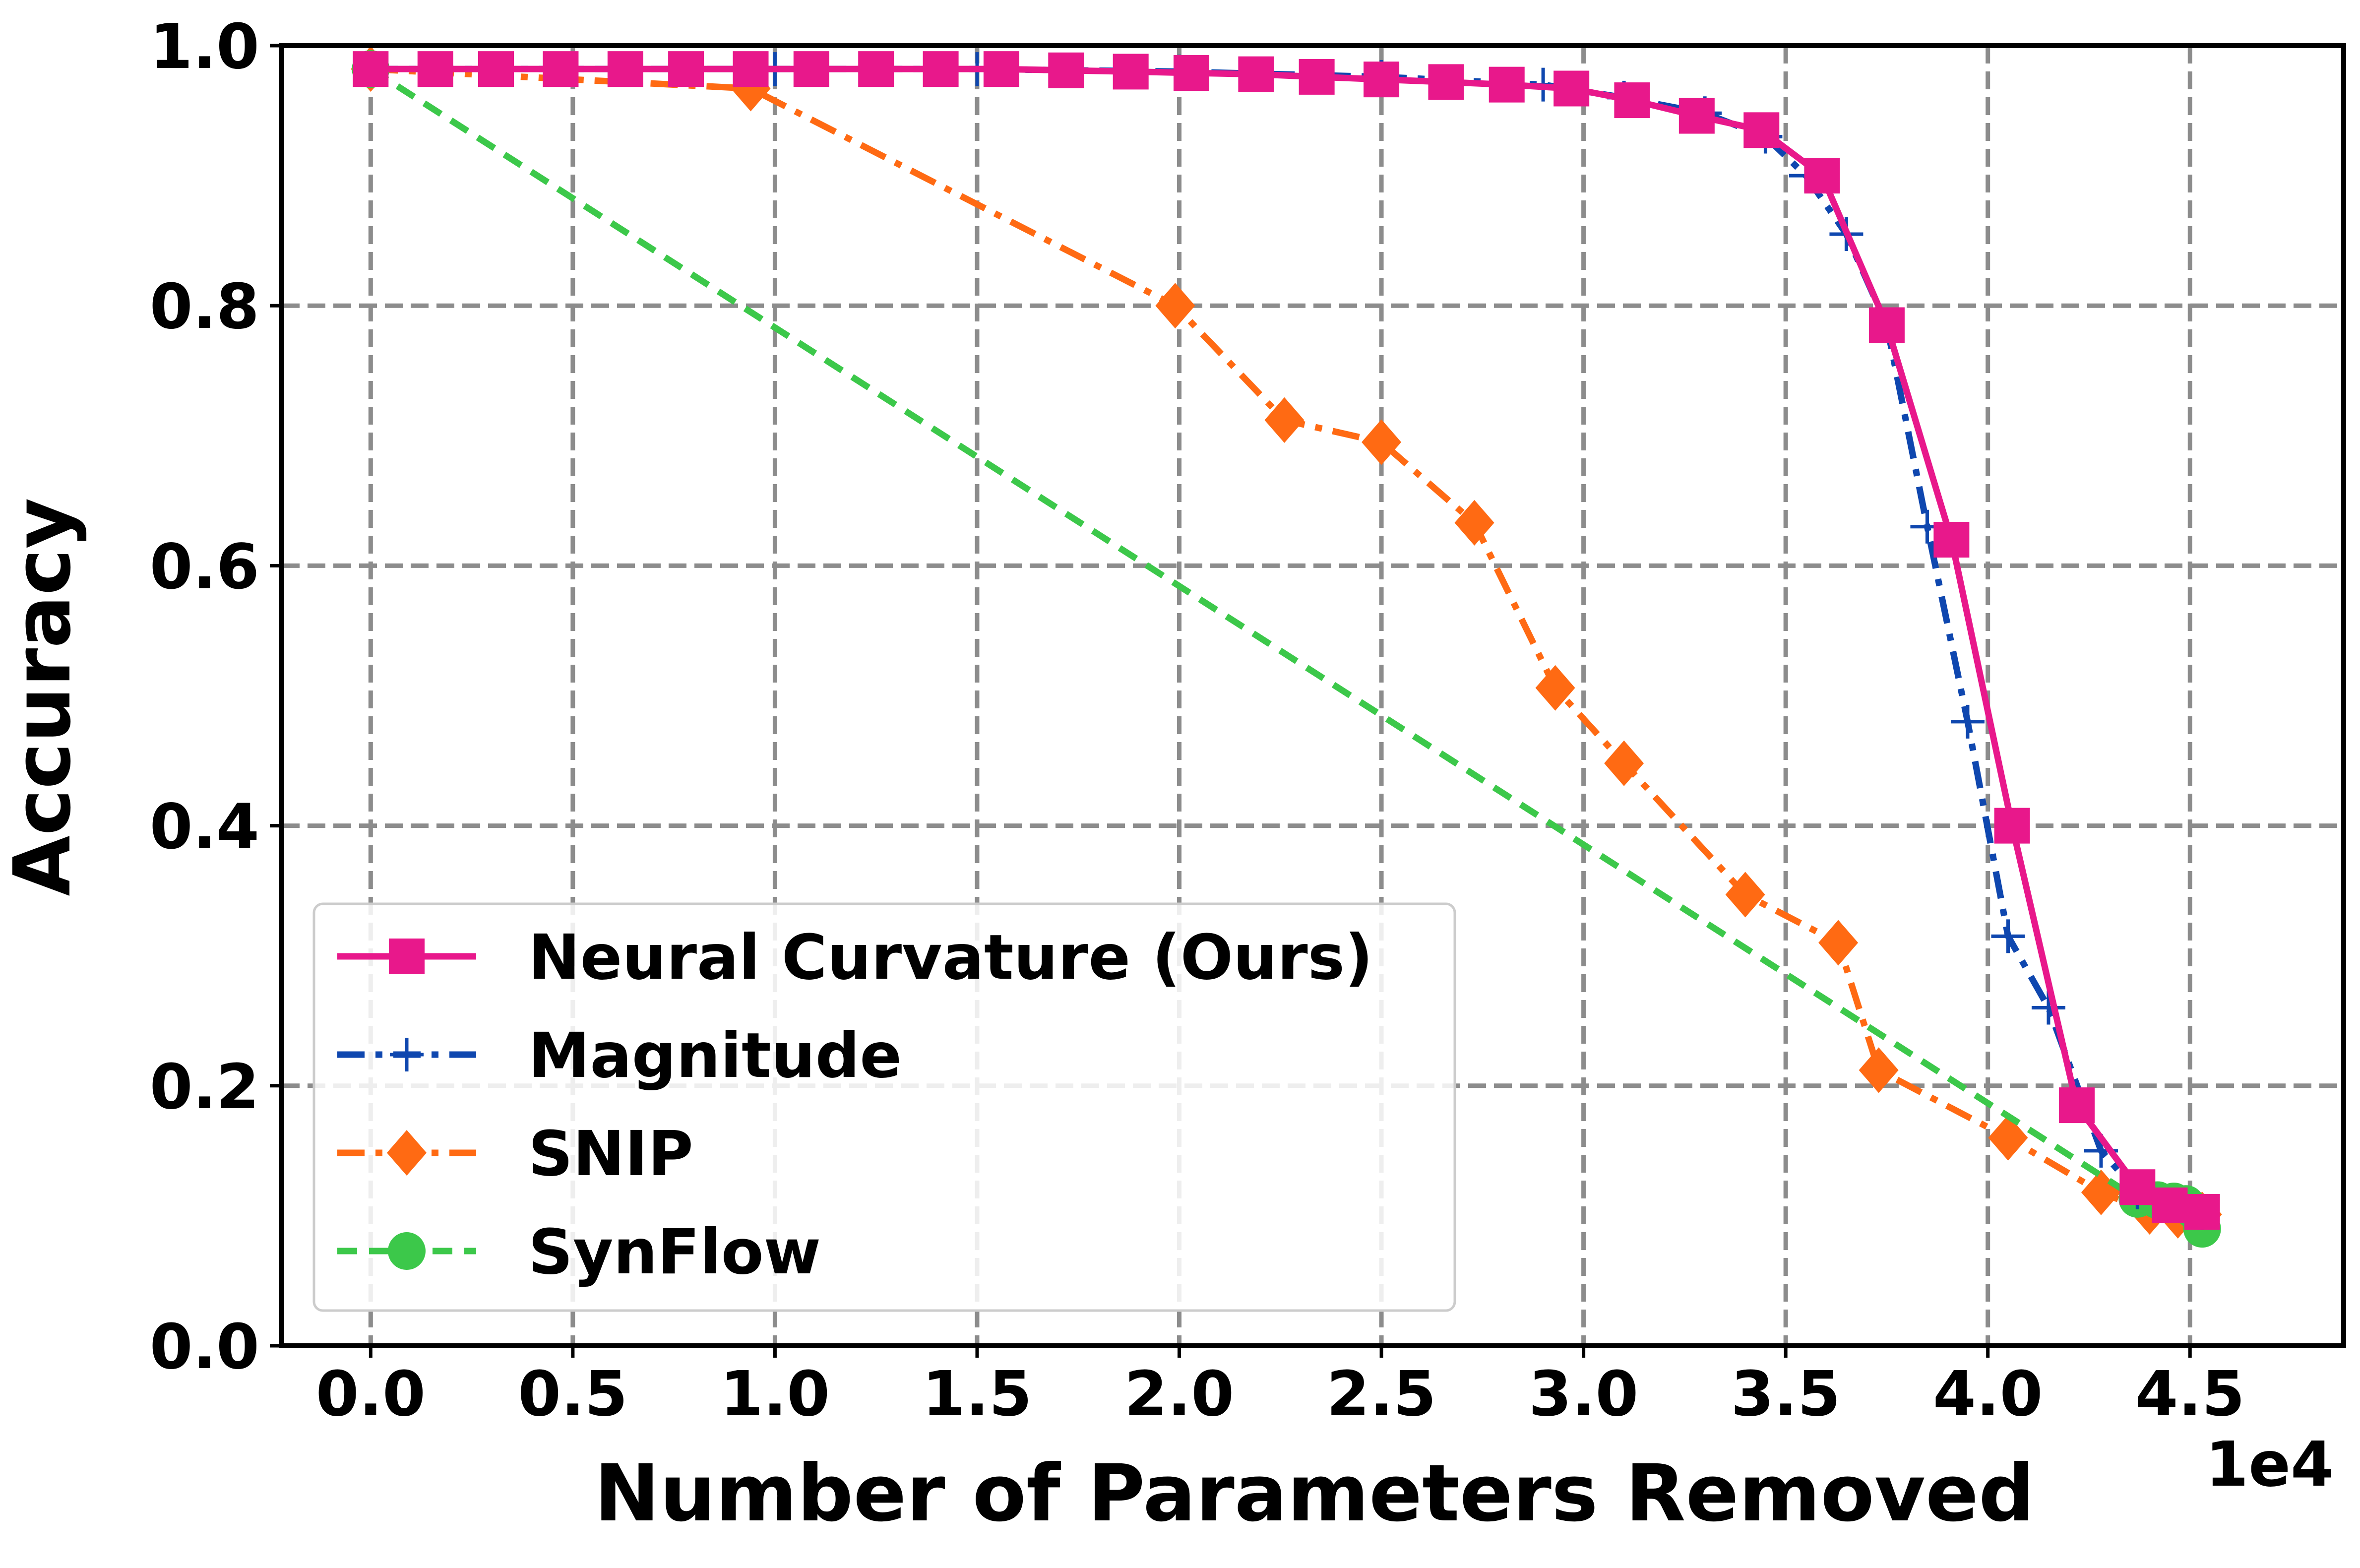 The height and width of the screenshot is (1568, 2360). Describe the element at coordinates (1583, 1394) in the screenshot. I see `x-tick-label: 3.0` at that location.